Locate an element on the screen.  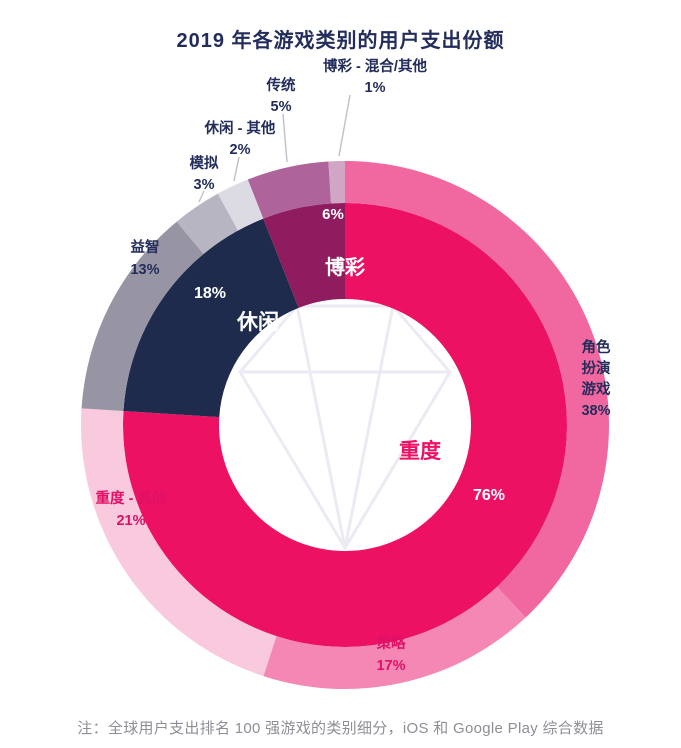
label-casual-other-line2: 2% is located at coordinates (240, 150).